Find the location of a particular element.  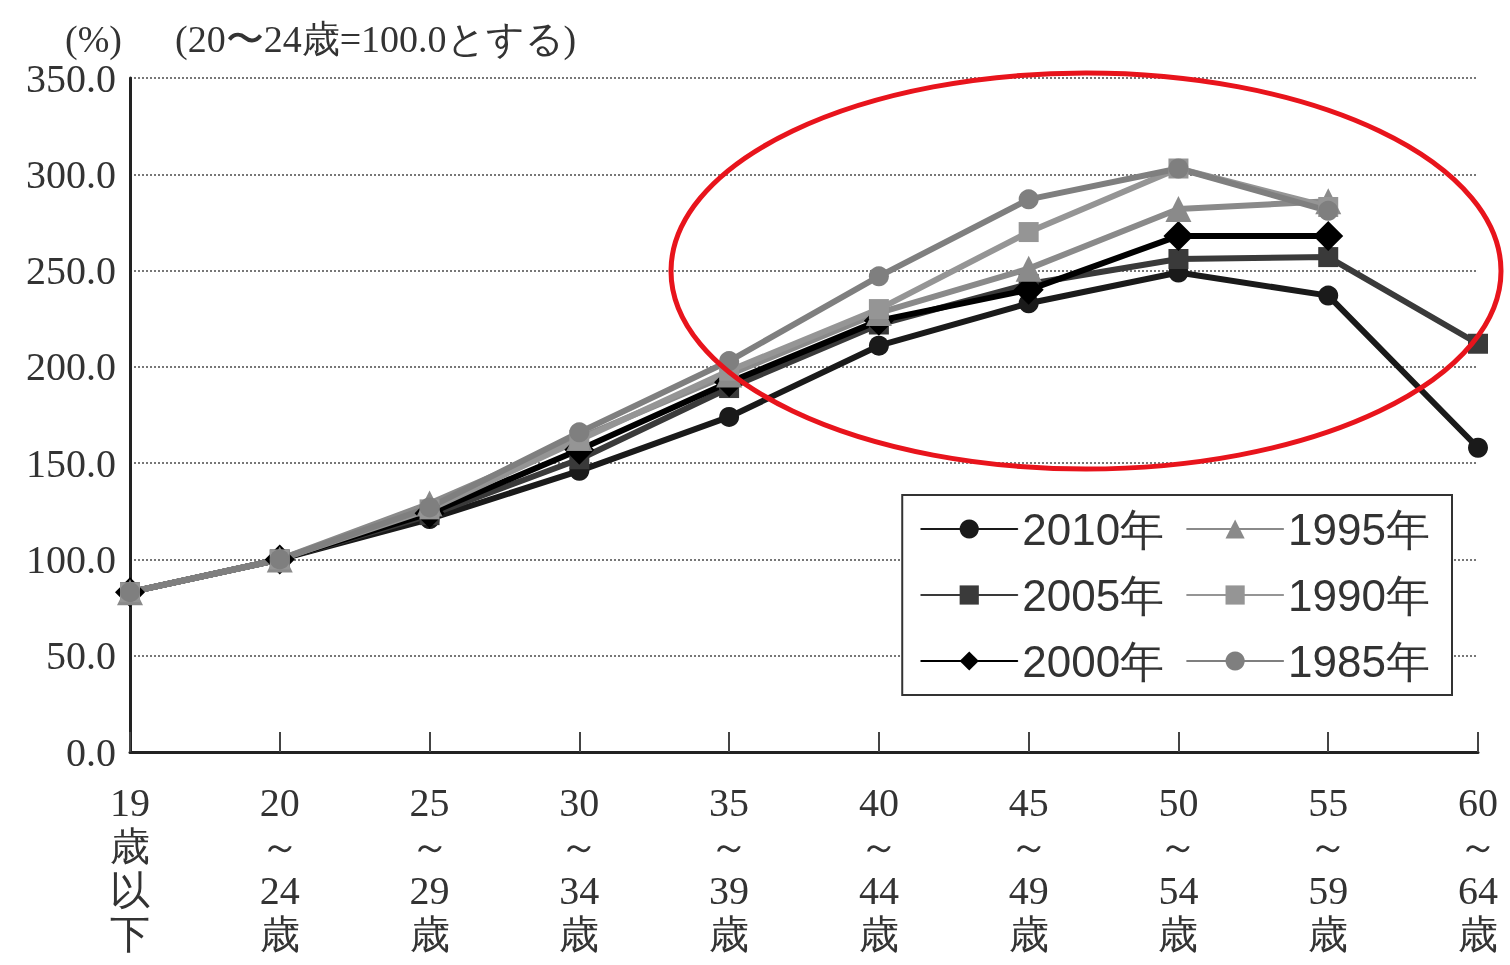

x-tick-label: 40～44歳 is located at coordinates (878, 868).